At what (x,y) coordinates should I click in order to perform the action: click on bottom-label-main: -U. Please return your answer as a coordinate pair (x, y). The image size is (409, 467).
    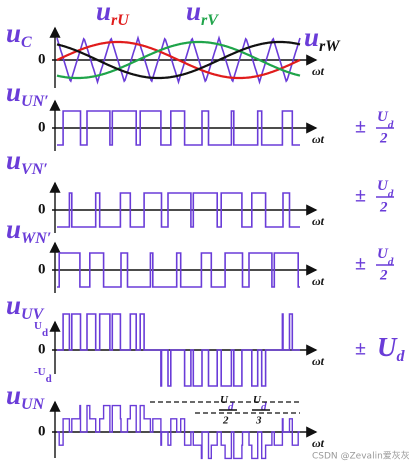
    Looking at the image, I should click on (40, 372).